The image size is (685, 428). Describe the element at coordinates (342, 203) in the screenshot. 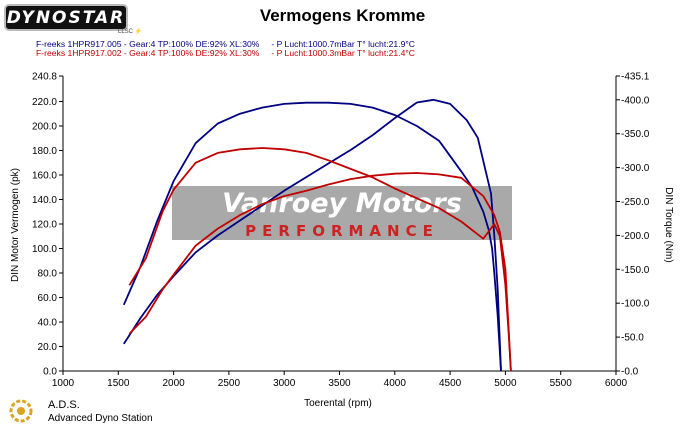

I see `watermark-name: Vanroey Motors` at that location.